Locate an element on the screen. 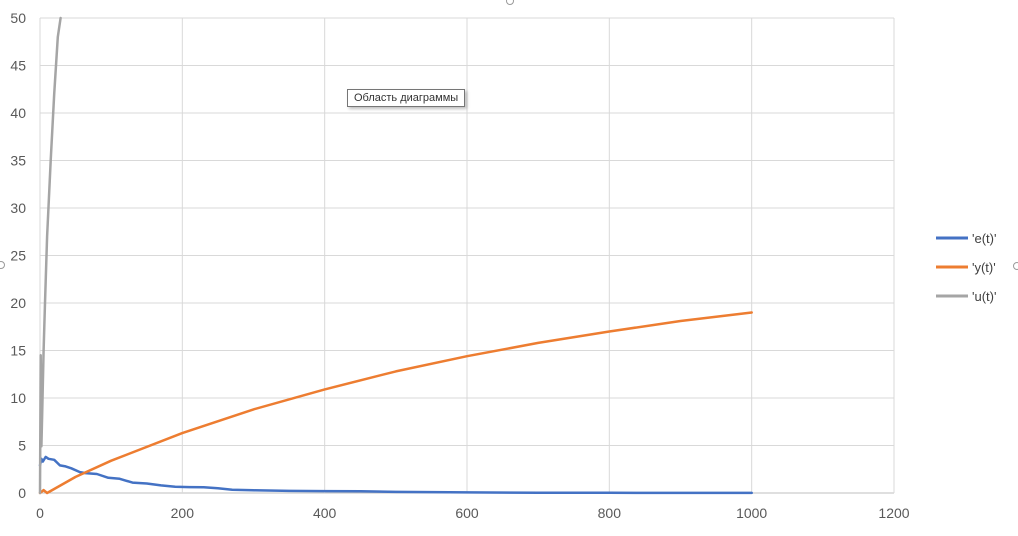 The height and width of the screenshot is (536, 1018). y-tick-label: 35 is located at coordinates (18, 161).